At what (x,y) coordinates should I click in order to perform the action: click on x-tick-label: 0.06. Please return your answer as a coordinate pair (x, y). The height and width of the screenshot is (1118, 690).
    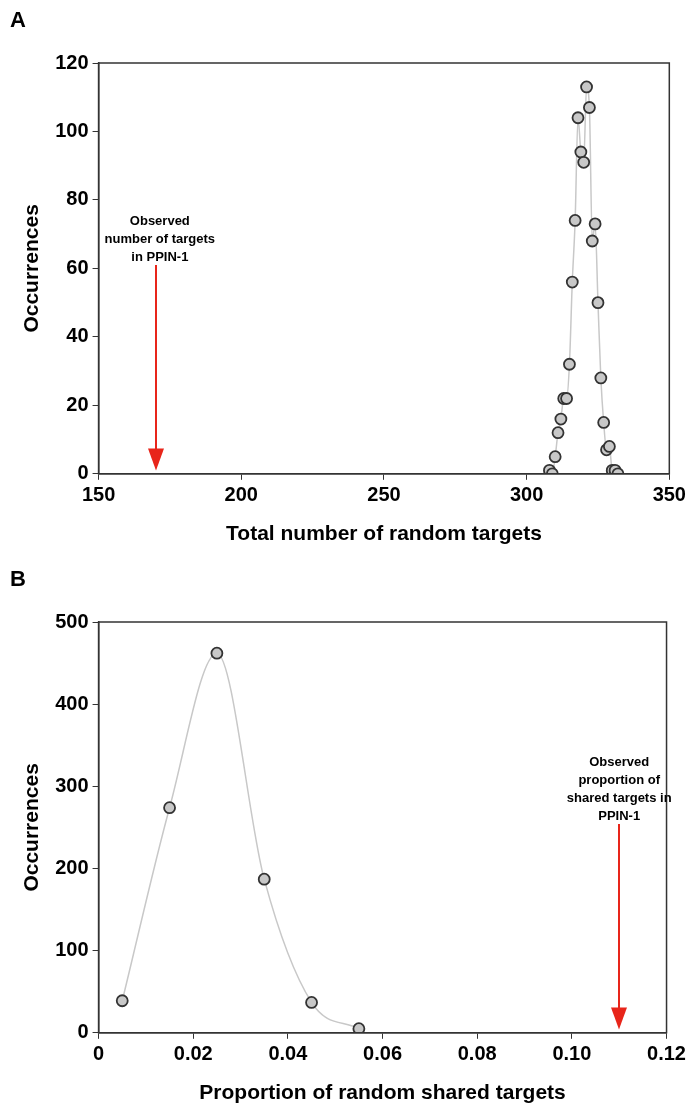
    Looking at the image, I should click on (383, 1053).